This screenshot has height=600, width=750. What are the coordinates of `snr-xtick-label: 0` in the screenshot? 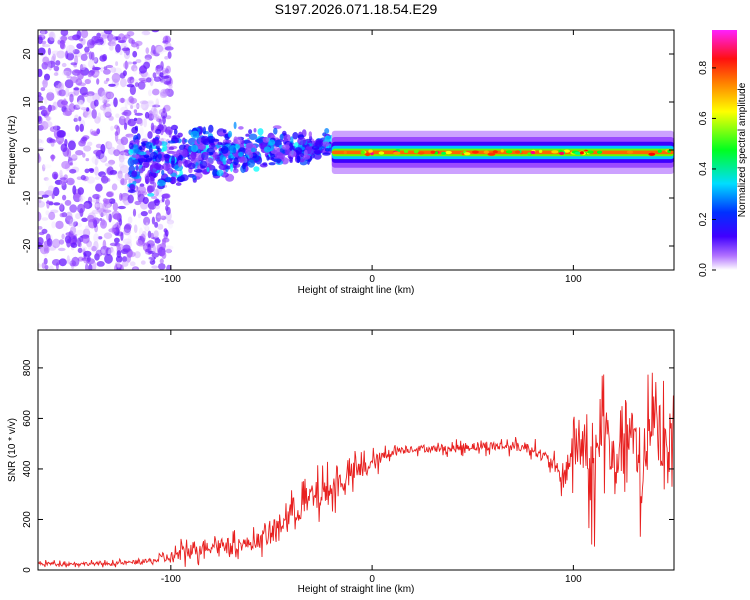 It's located at (372, 579).